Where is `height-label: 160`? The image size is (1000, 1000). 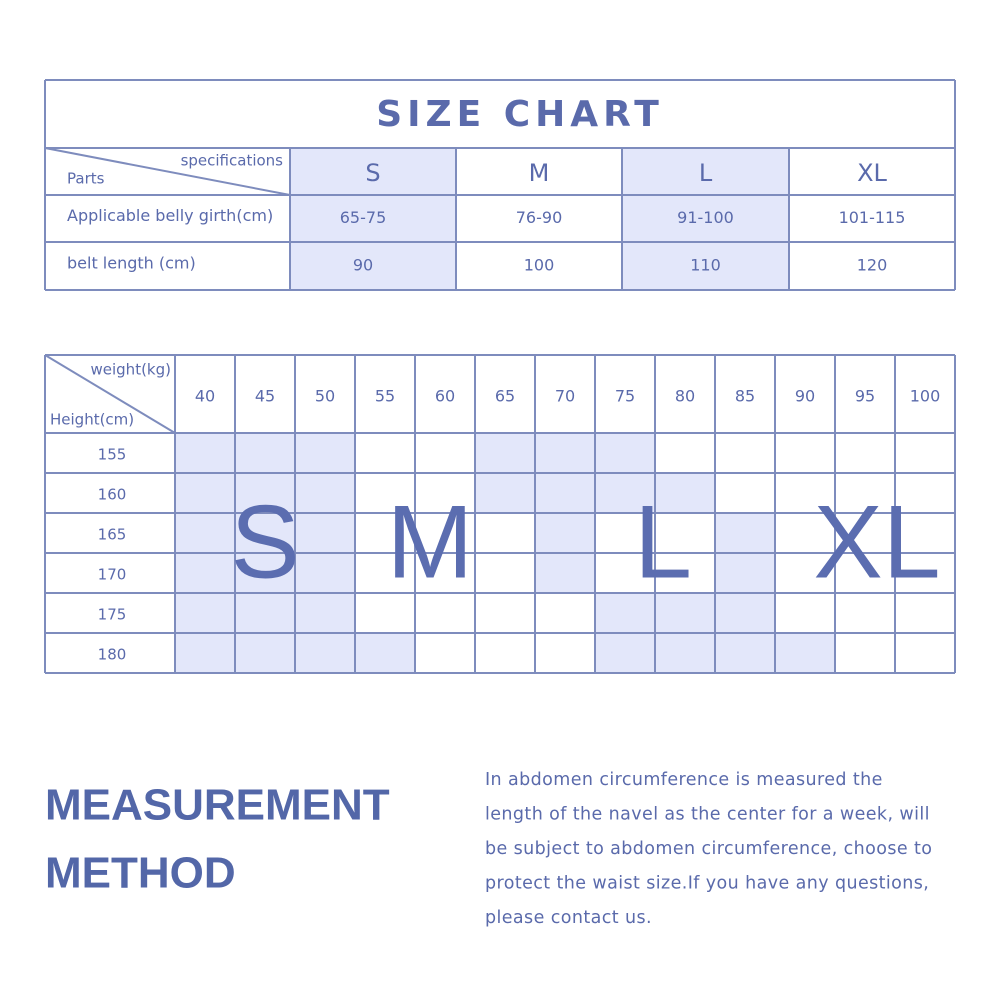 height-label: 160 is located at coordinates (112, 495).